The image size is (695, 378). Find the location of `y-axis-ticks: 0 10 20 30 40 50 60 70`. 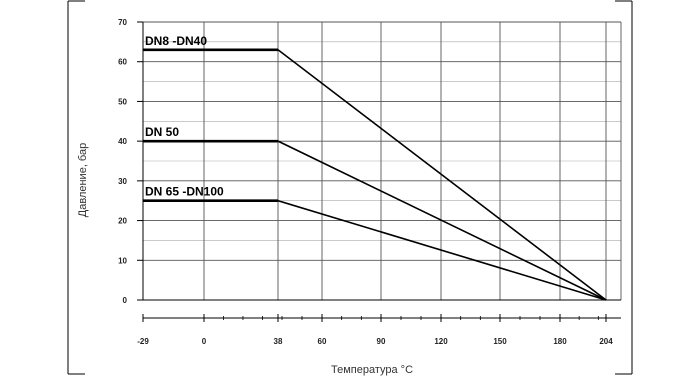

y-axis-ticks: 0 10 20 30 40 50 60 70 is located at coordinates (130, 161).